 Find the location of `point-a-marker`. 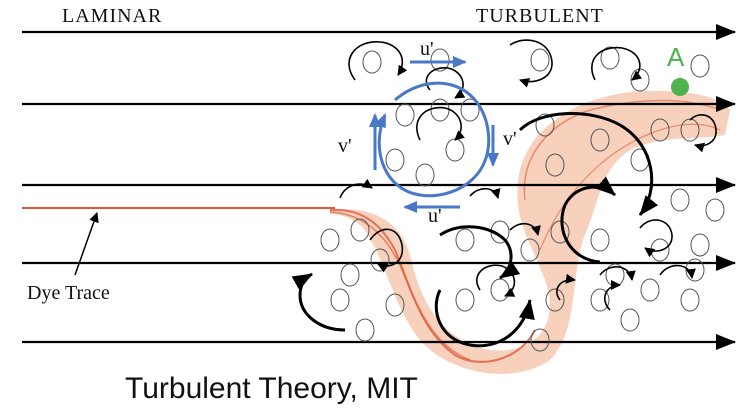

point-a-marker is located at coordinates (680, 87).